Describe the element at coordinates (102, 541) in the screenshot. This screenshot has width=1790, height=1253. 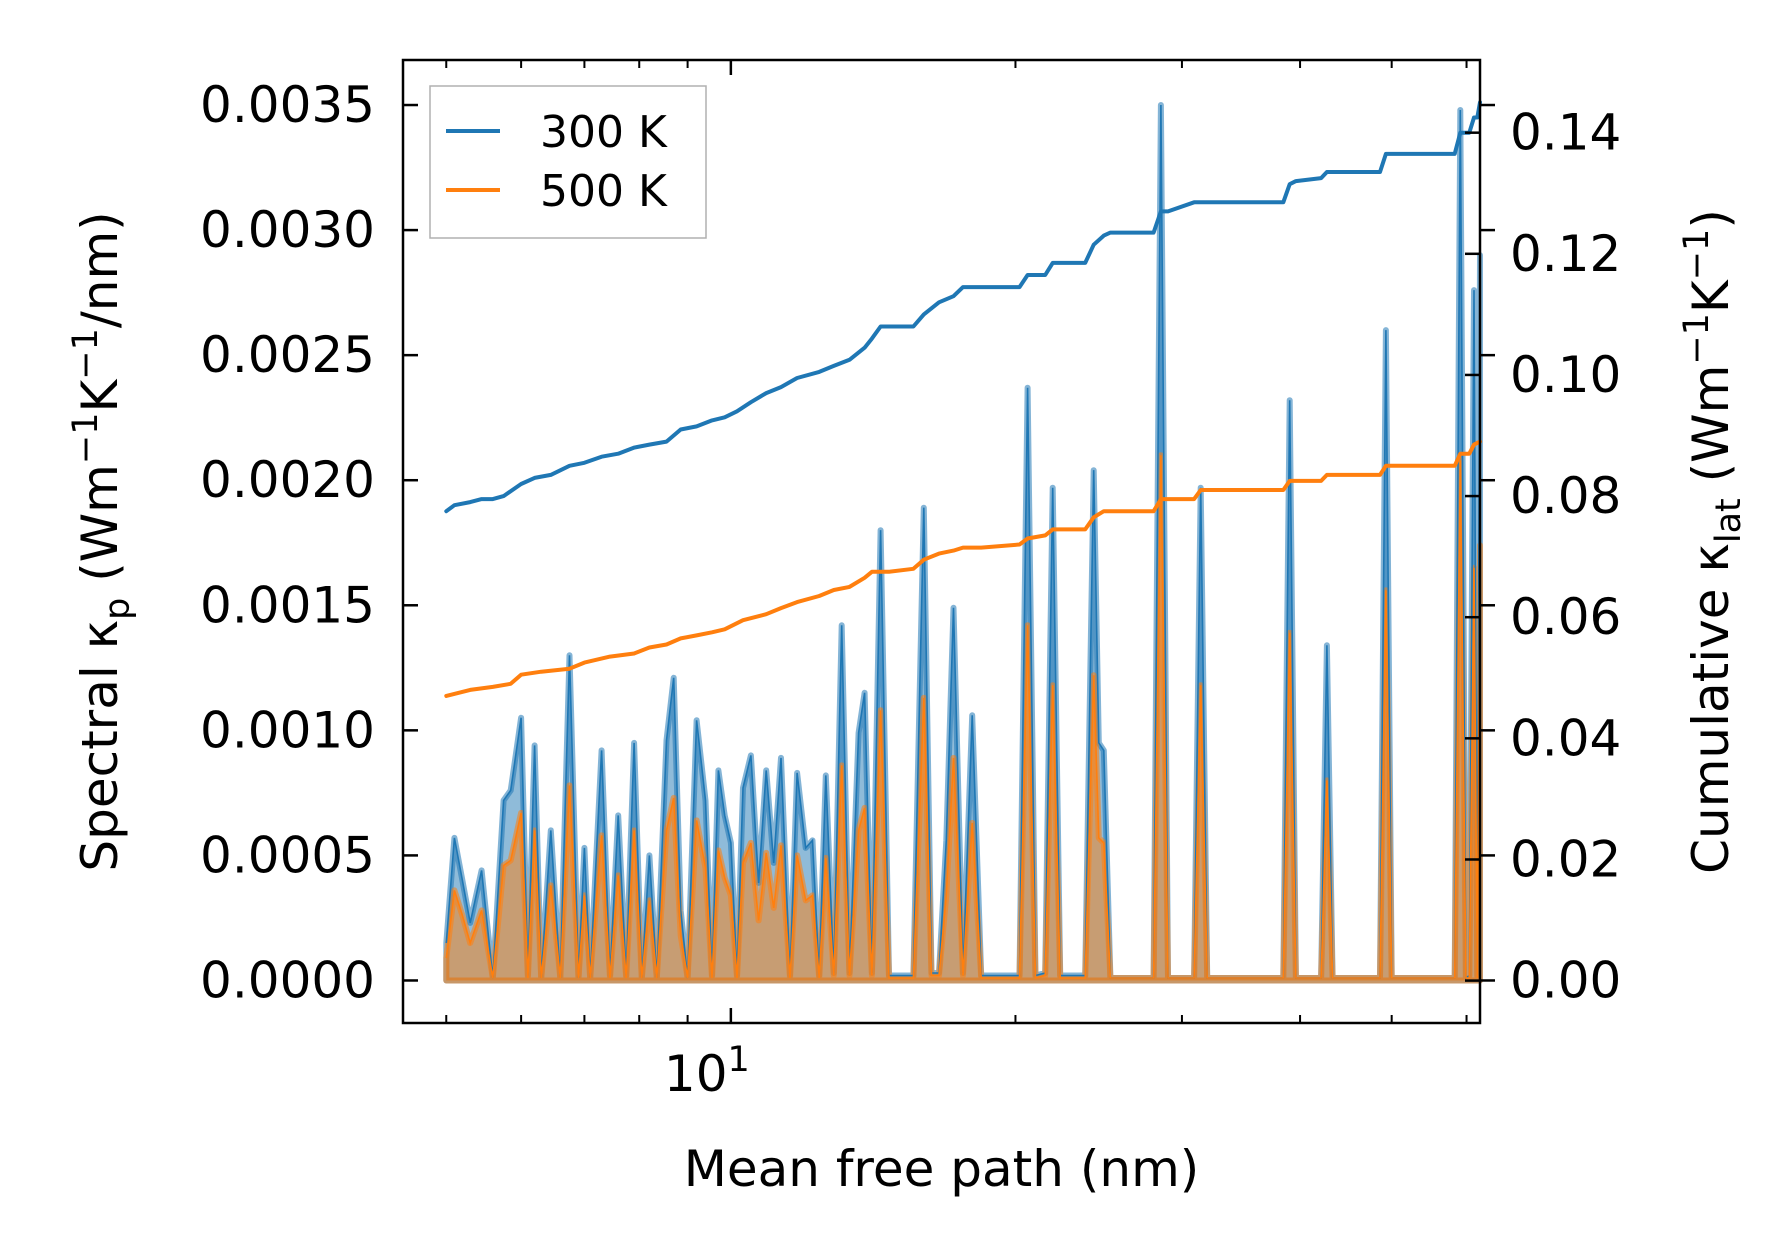
I see `left-axis-label: Spectral κp (Wm−1K−1/nm)` at that location.